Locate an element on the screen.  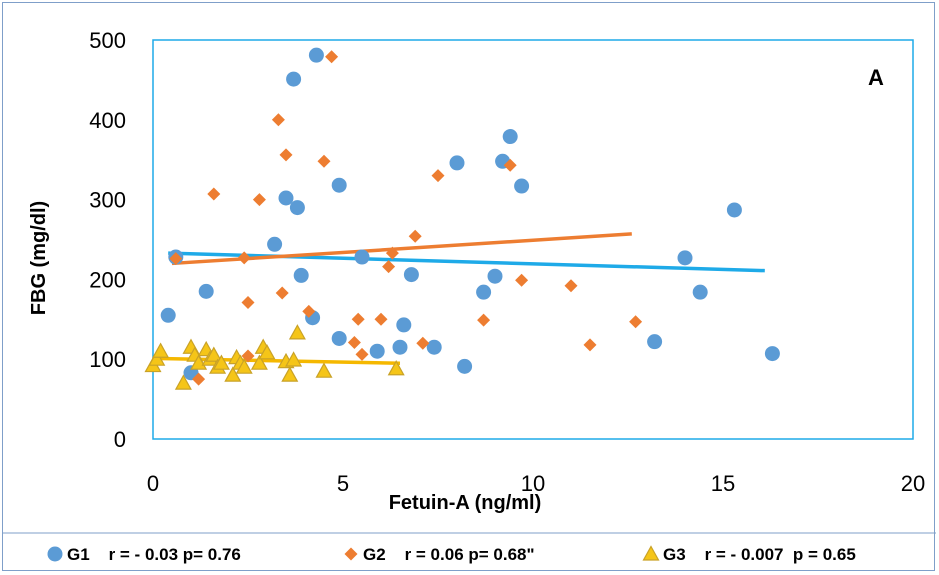
y-tick-label: 500 is located at coordinates (107, 40).